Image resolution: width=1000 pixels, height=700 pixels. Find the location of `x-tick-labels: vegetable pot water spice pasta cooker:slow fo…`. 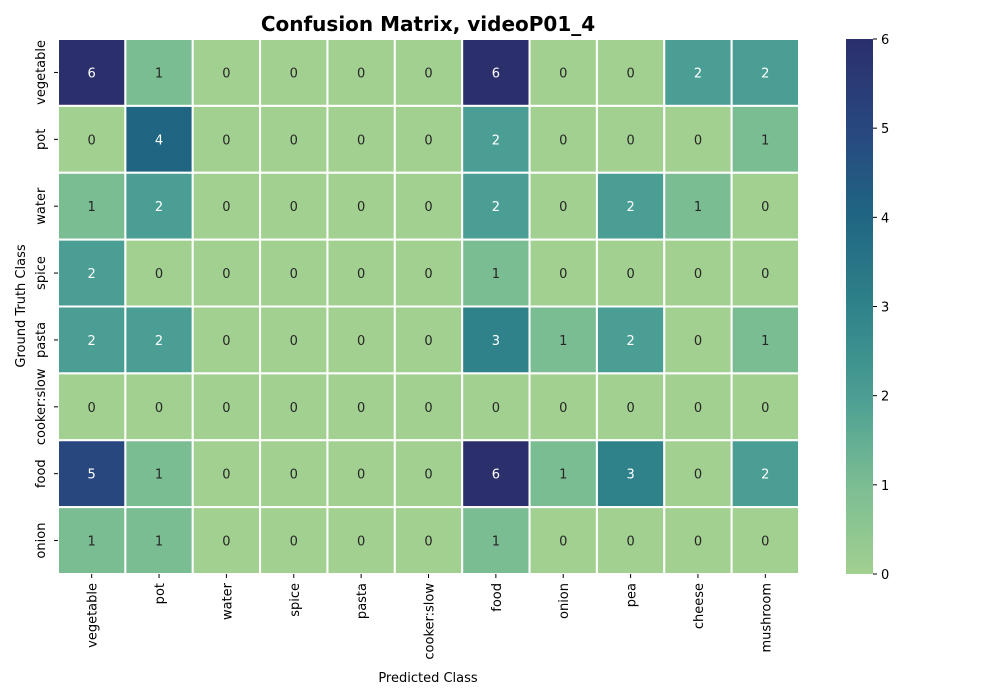

x-tick-labels: vegetable pot water spice pasta cooker:slow fo… is located at coordinates (430, 617).